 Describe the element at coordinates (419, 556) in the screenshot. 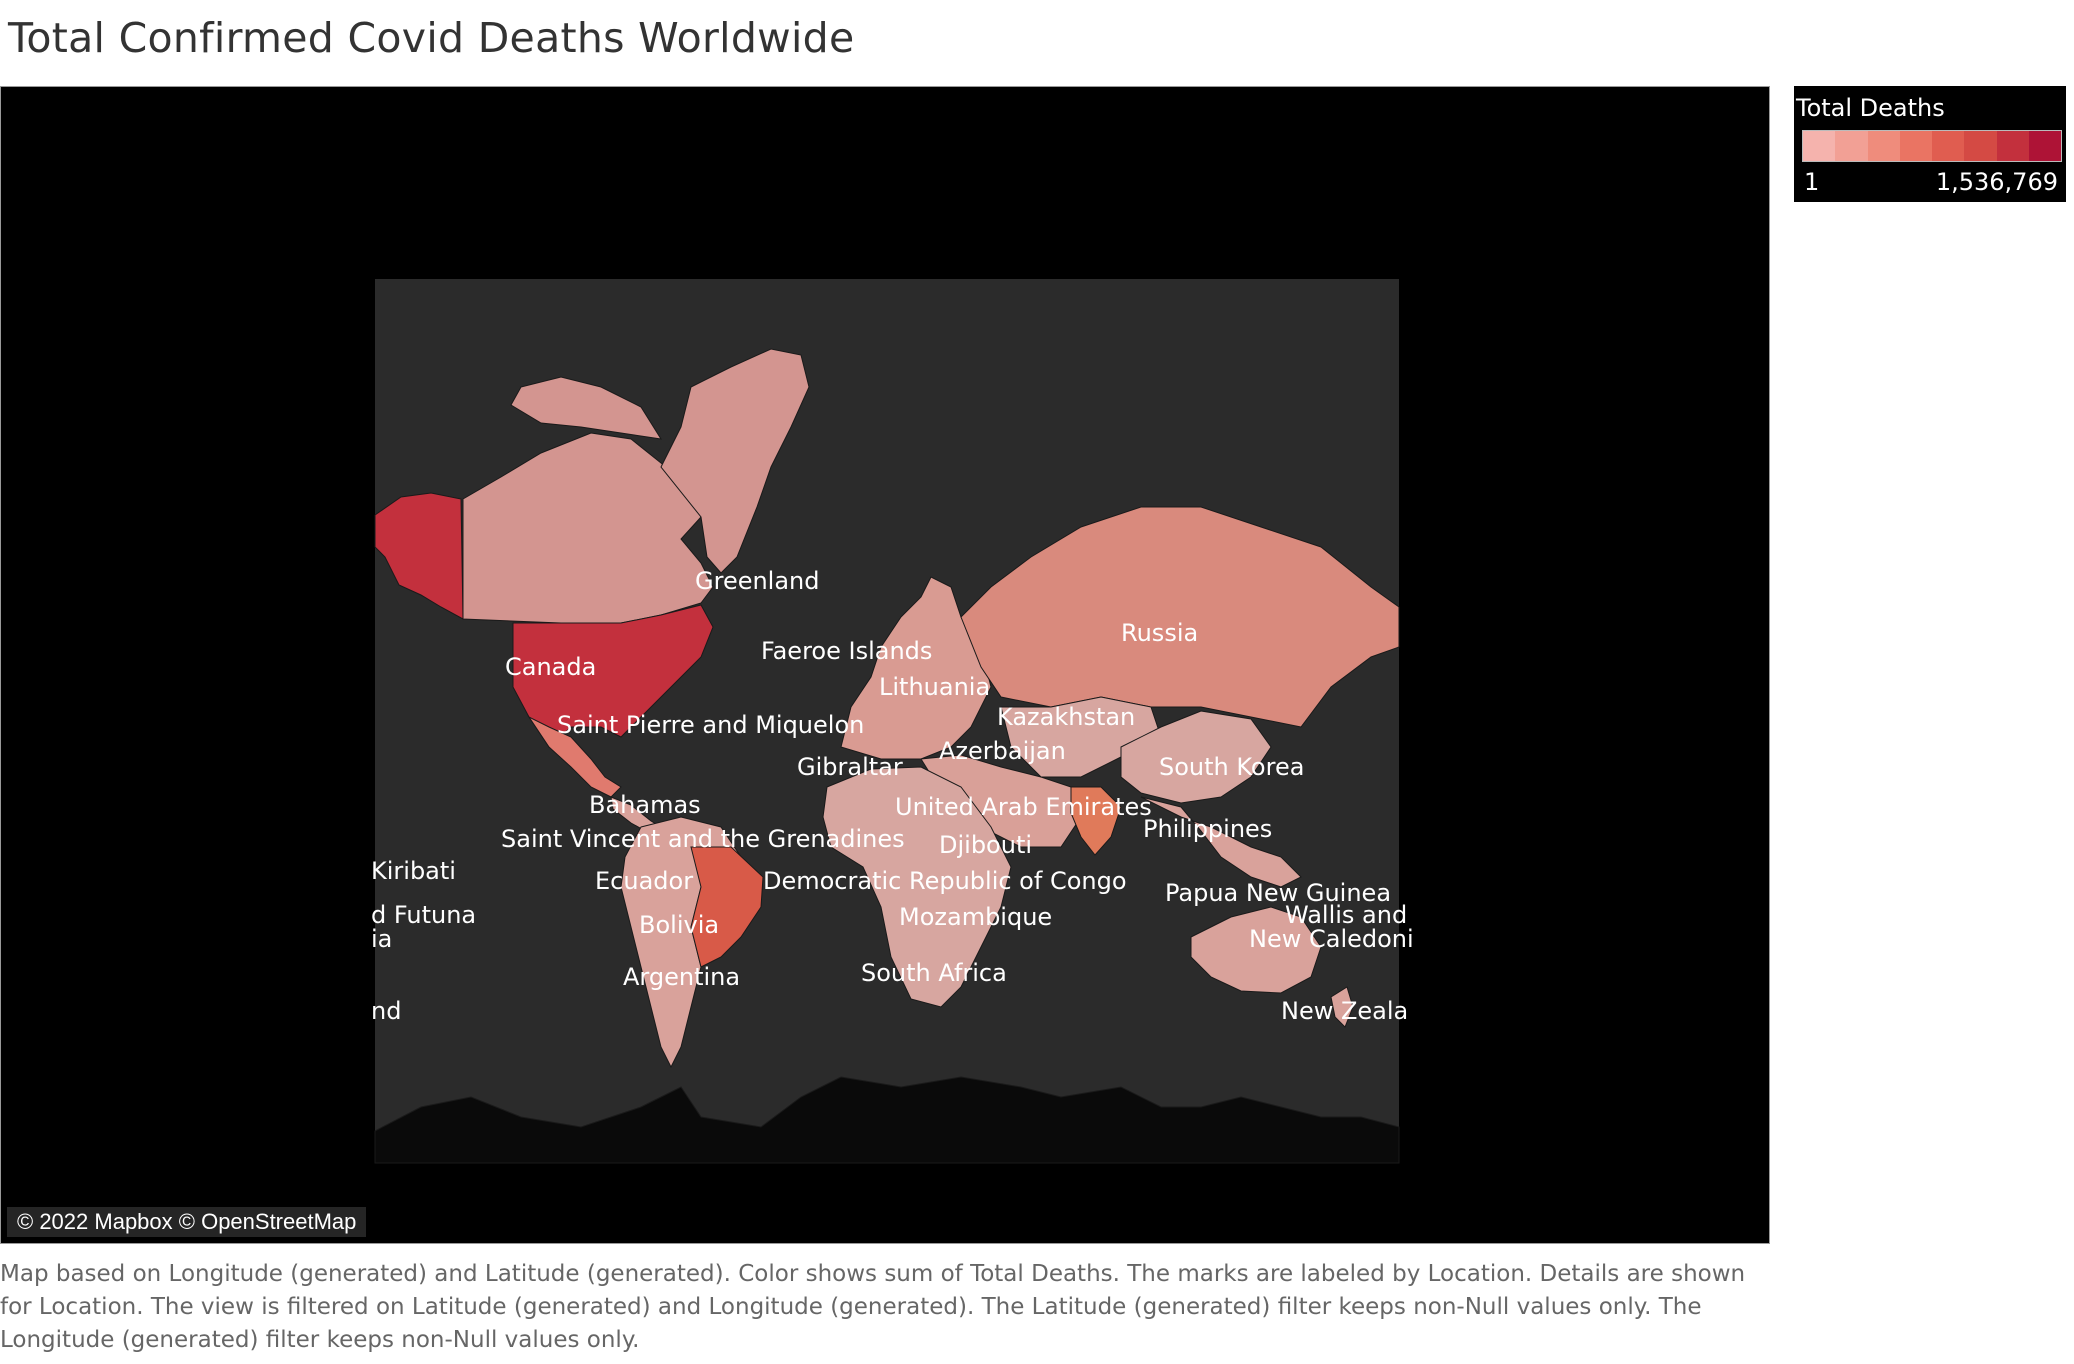

I see `region-alaska` at that location.